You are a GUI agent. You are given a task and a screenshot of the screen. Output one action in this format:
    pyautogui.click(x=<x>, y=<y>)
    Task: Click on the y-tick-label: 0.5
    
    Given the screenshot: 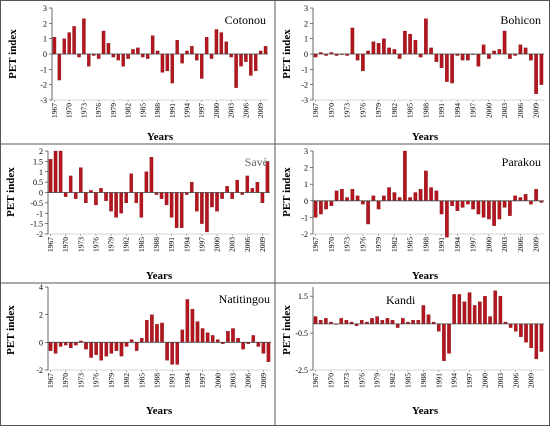 What is the action you would take?
    pyautogui.click(x=38, y=182)
    